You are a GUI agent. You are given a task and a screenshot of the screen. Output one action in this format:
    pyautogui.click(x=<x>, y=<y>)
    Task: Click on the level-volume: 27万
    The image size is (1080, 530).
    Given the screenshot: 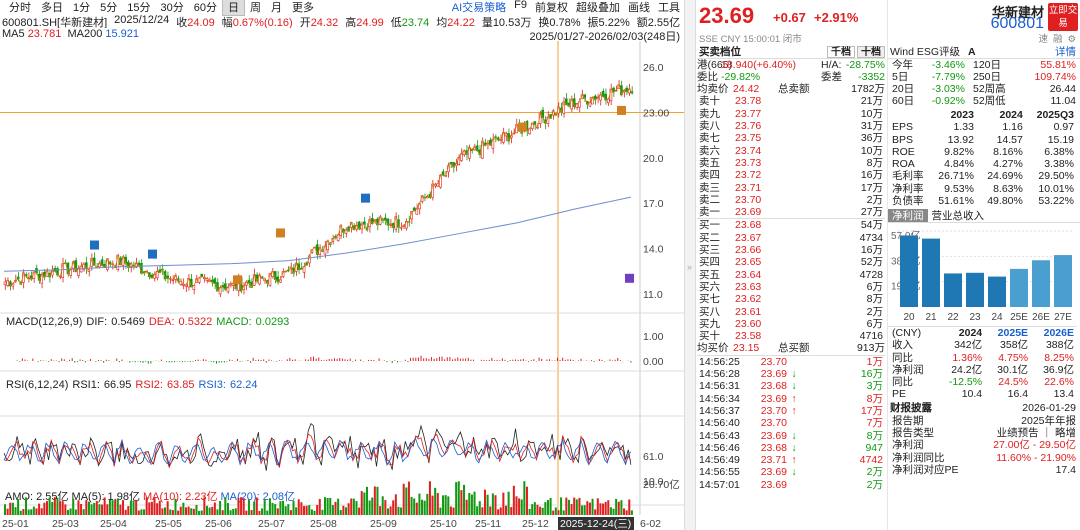 What is the action you would take?
    pyautogui.click(x=871, y=212)
    